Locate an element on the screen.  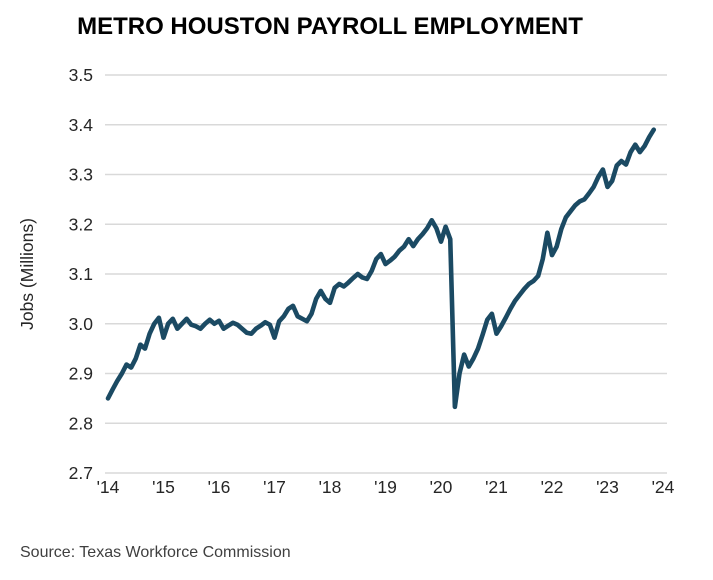
x-axis-tick-label: '14 is located at coordinates (108, 487).